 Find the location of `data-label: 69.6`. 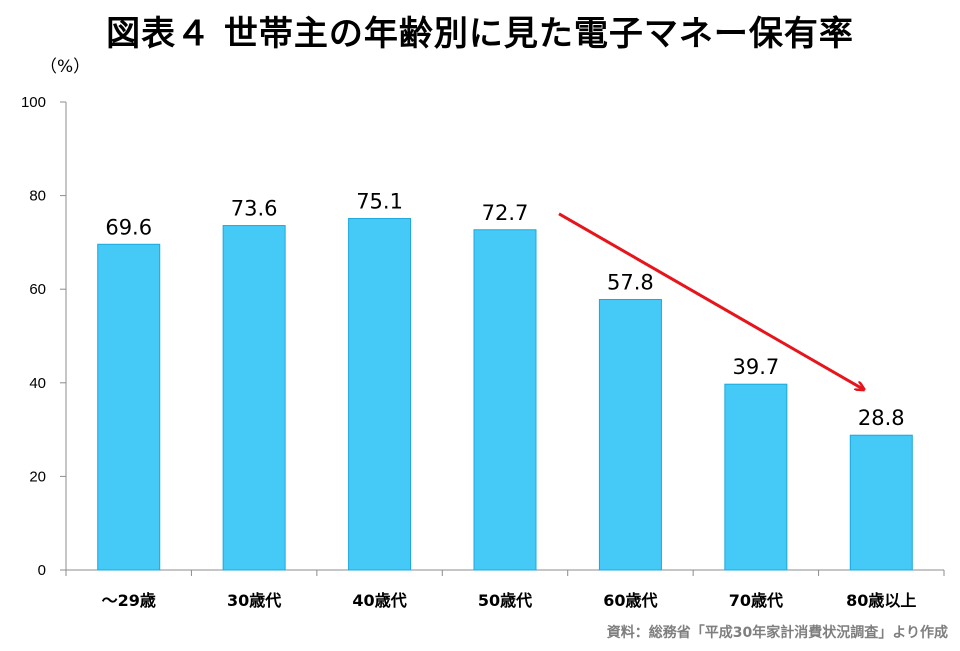

data-label: 69.6 is located at coordinates (128, 227).